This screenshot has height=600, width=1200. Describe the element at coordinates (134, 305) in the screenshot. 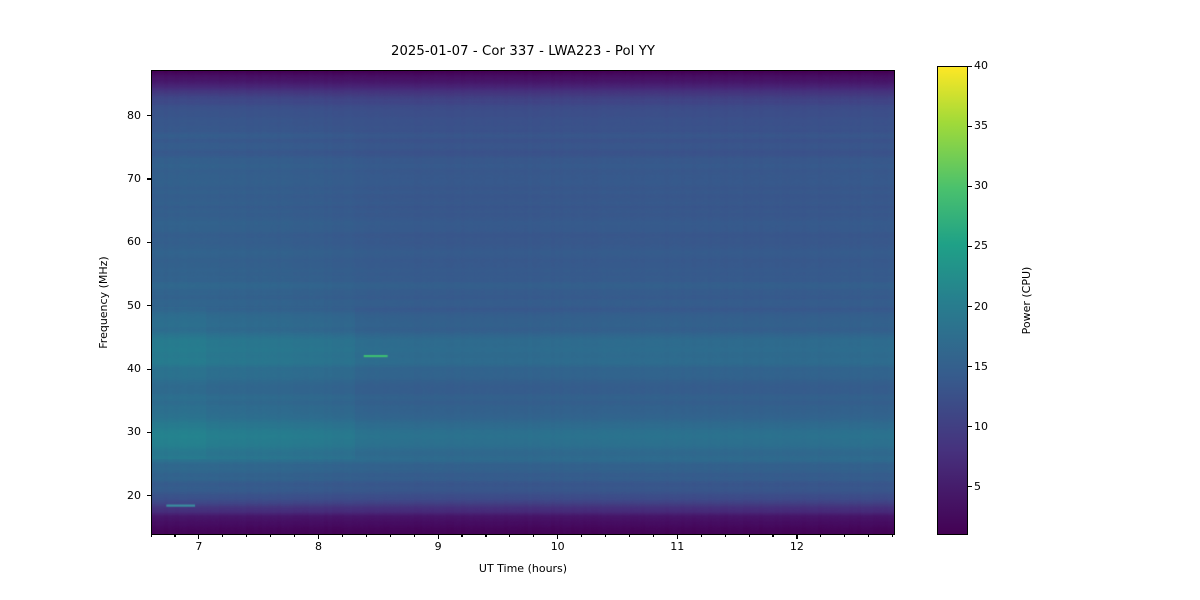

I see `y-tick-label: 50` at that location.